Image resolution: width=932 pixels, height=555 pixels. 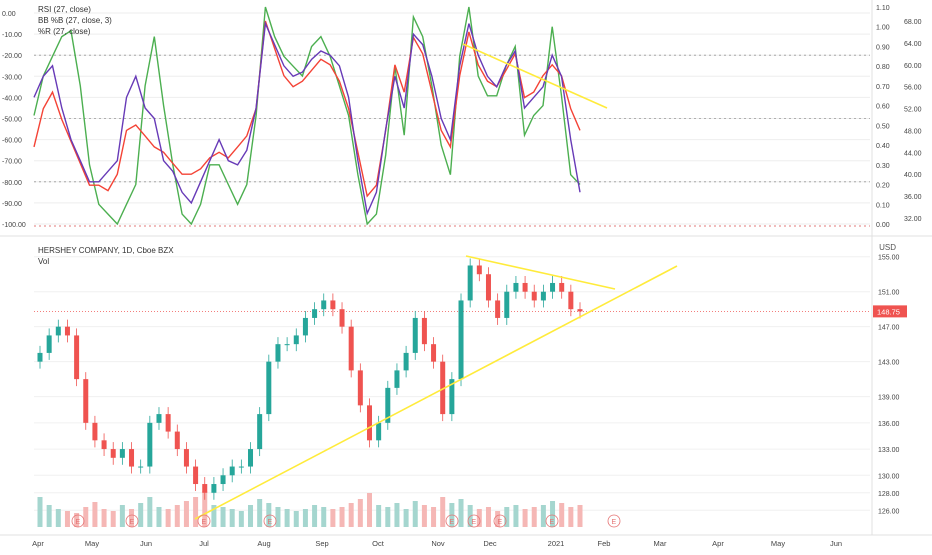 What do you see at coordinates (12, 98) in the screenshot?
I see `osc-left-tick: -40.00` at bounding box center [12, 98].